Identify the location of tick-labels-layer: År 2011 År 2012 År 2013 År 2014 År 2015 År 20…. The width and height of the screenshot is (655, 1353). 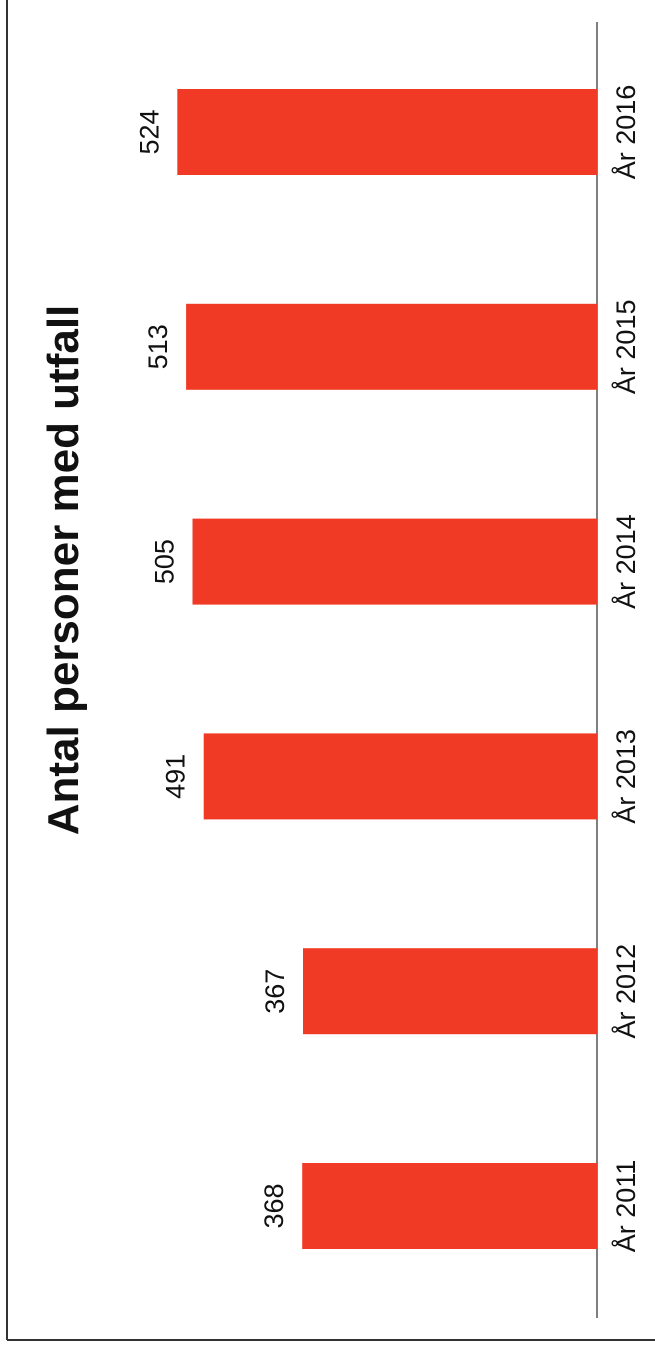
(625, 669).